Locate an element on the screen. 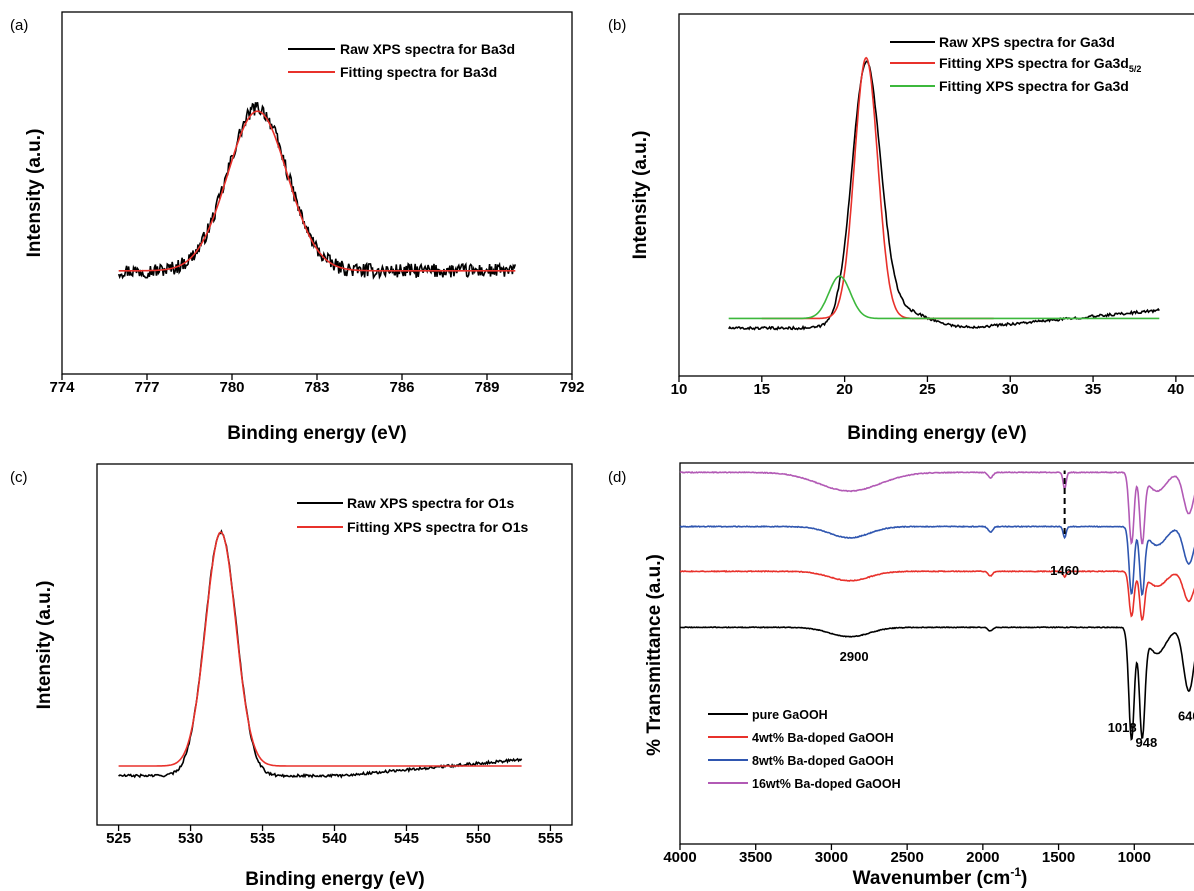 Image resolution: width=1194 pixels, height=891 pixels. xlabel-b: Binding energy (eV) is located at coordinates (936, 433).